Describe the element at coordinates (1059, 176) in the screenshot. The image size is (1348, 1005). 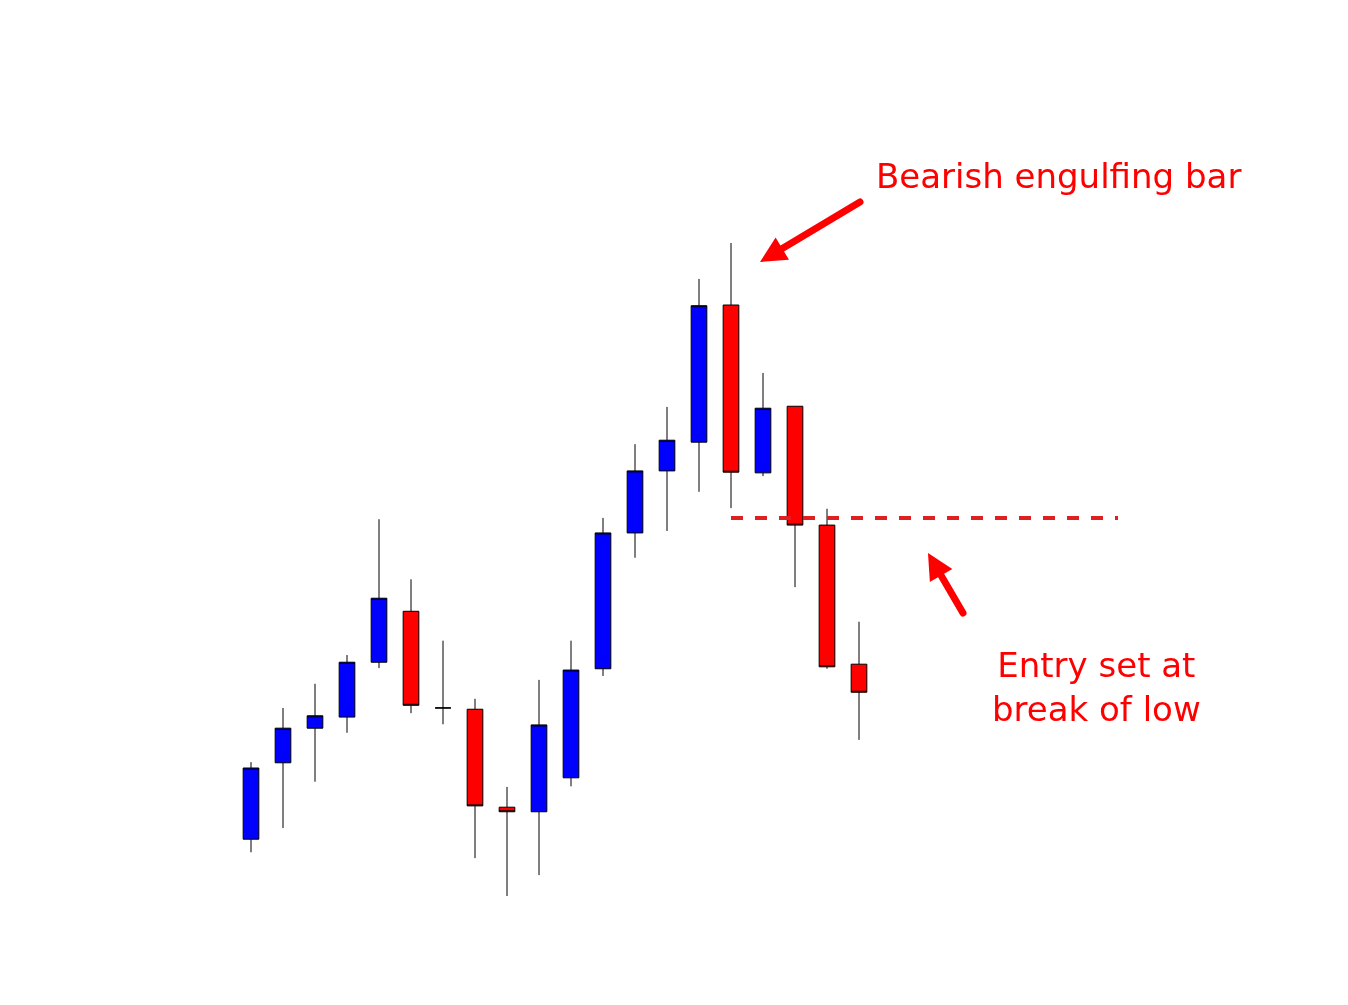
I see `text: Bearish engulfing bar` at that location.